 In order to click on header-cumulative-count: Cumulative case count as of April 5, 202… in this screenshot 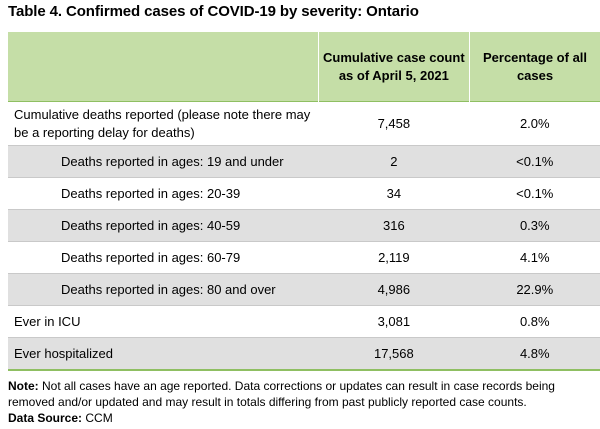, I will do `click(394, 67)`.